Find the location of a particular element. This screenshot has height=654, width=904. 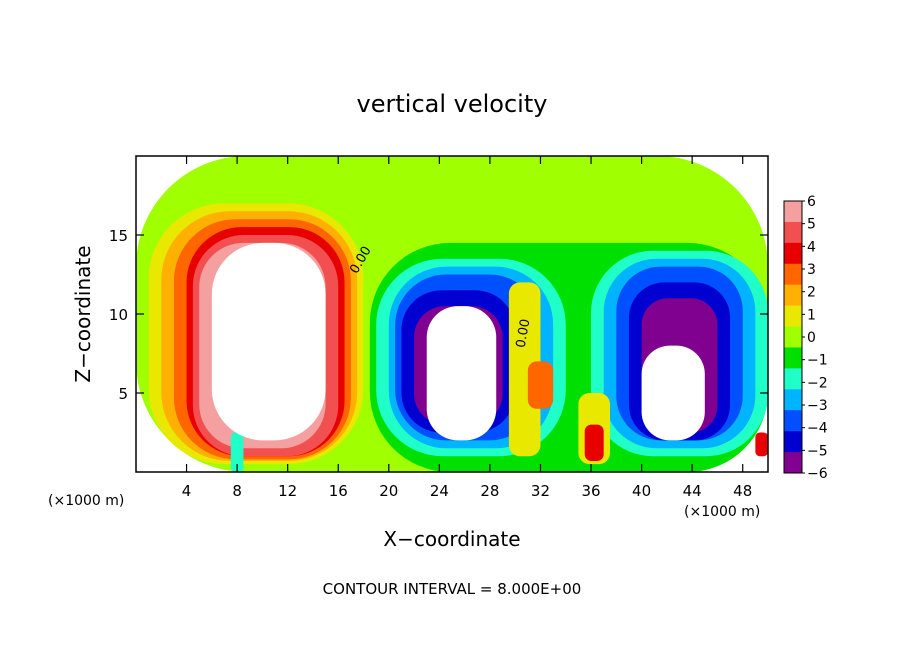

colorbar-label: −1 is located at coordinates (817, 361).